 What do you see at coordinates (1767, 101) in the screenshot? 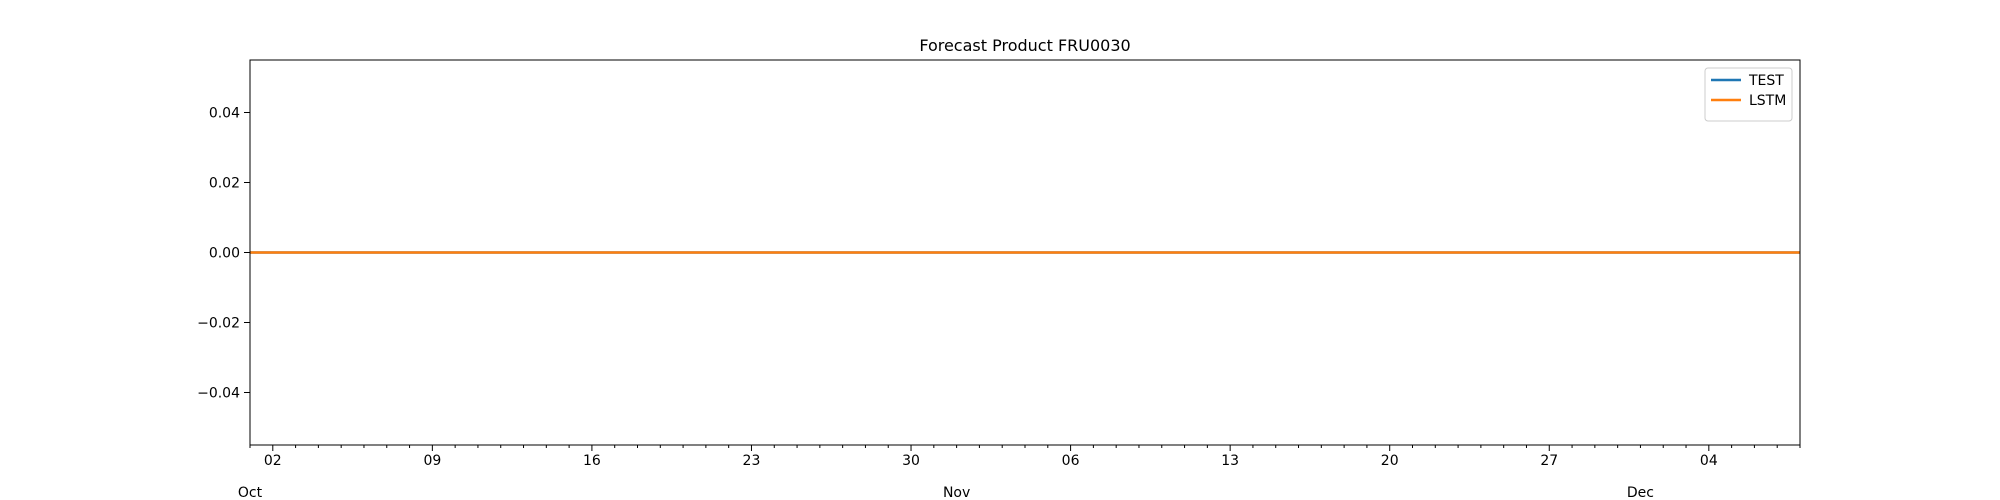
I see `legend-label-lstm: LSTM` at bounding box center [1767, 101].